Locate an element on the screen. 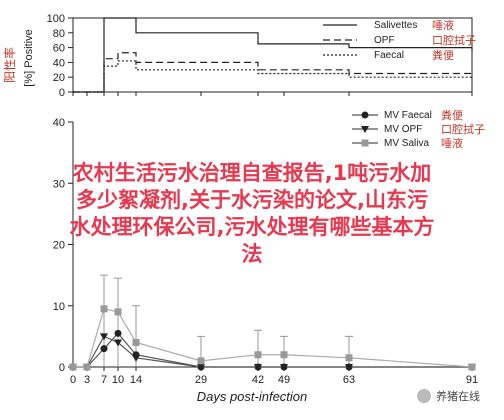 This screenshot has height=420, width=504. top-legend-cn-label: 粪便 is located at coordinates (443, 55).